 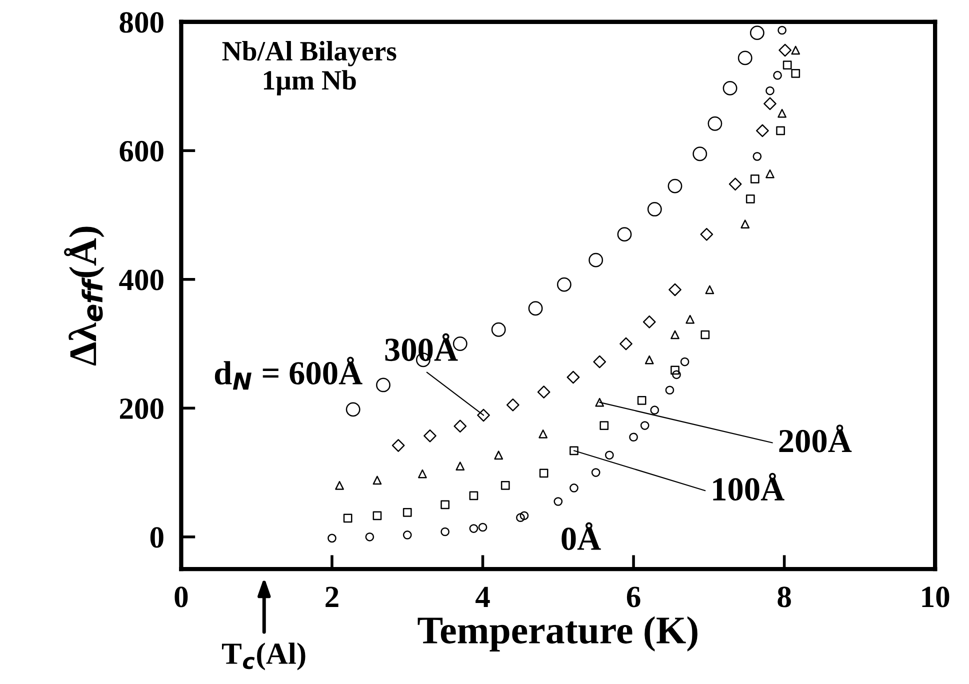 What do you see at coordinates (181, 597) in the screenshot?
I see `x-tick-label: 0` at bounding box center [181, 597].